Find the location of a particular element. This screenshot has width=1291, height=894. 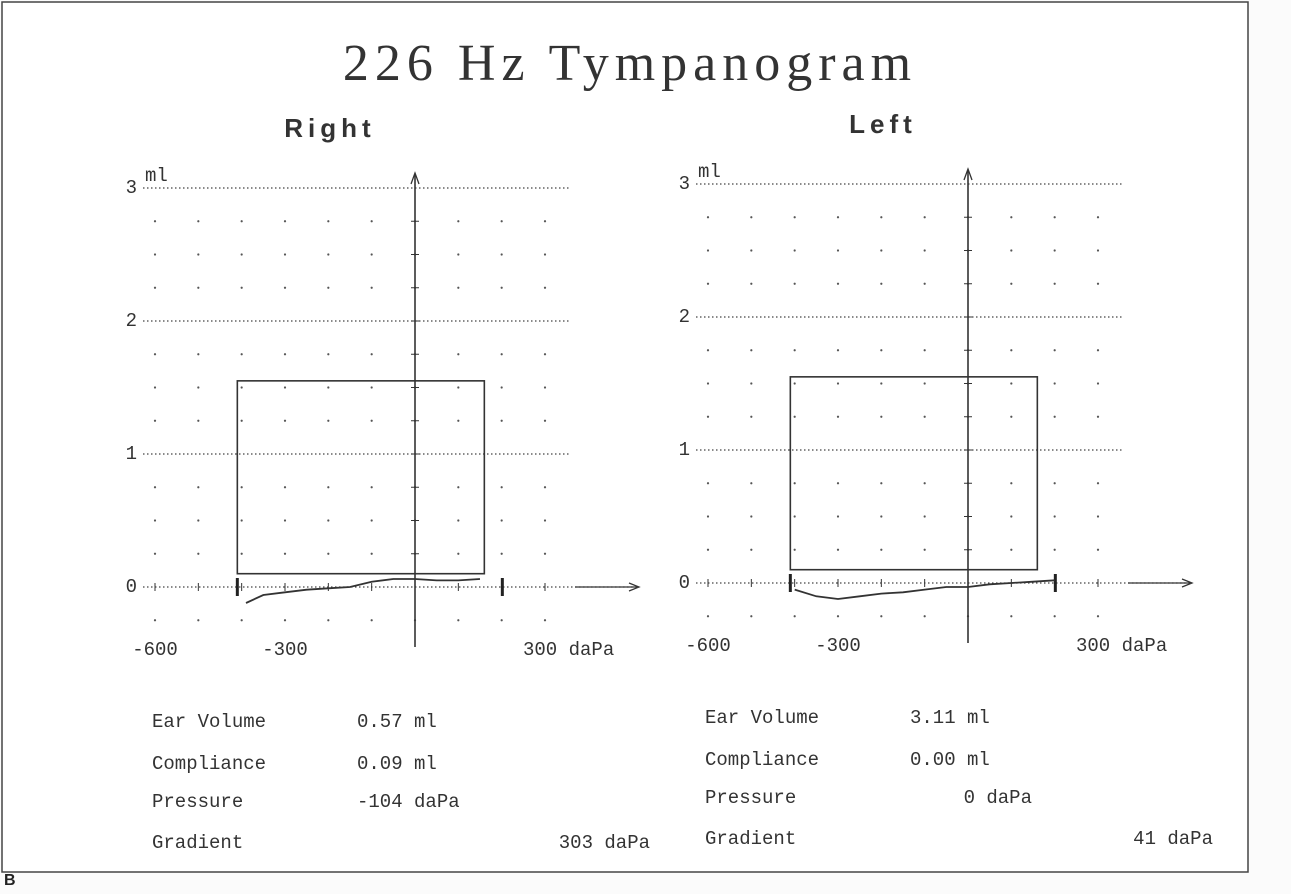

y-axis-label: ml is located at coordinates (709, 172).